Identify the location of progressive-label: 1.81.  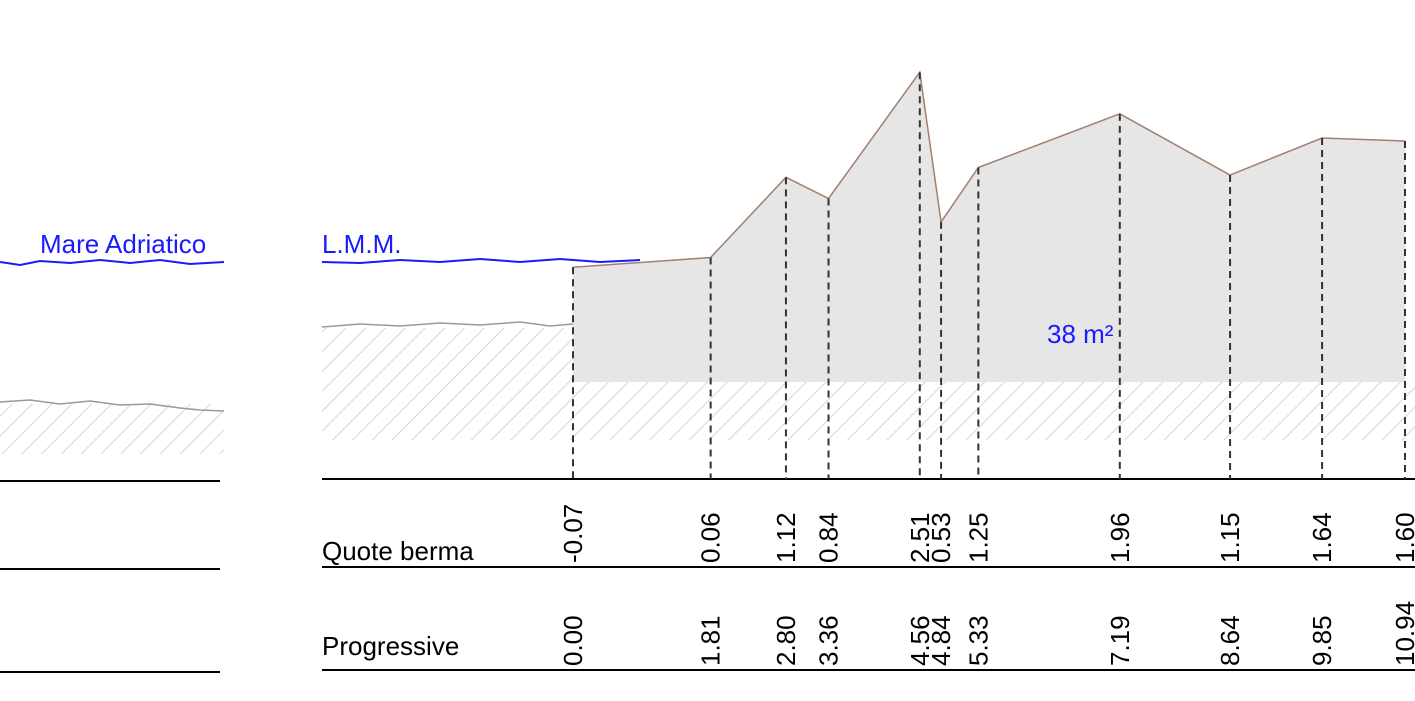
(711, 640).